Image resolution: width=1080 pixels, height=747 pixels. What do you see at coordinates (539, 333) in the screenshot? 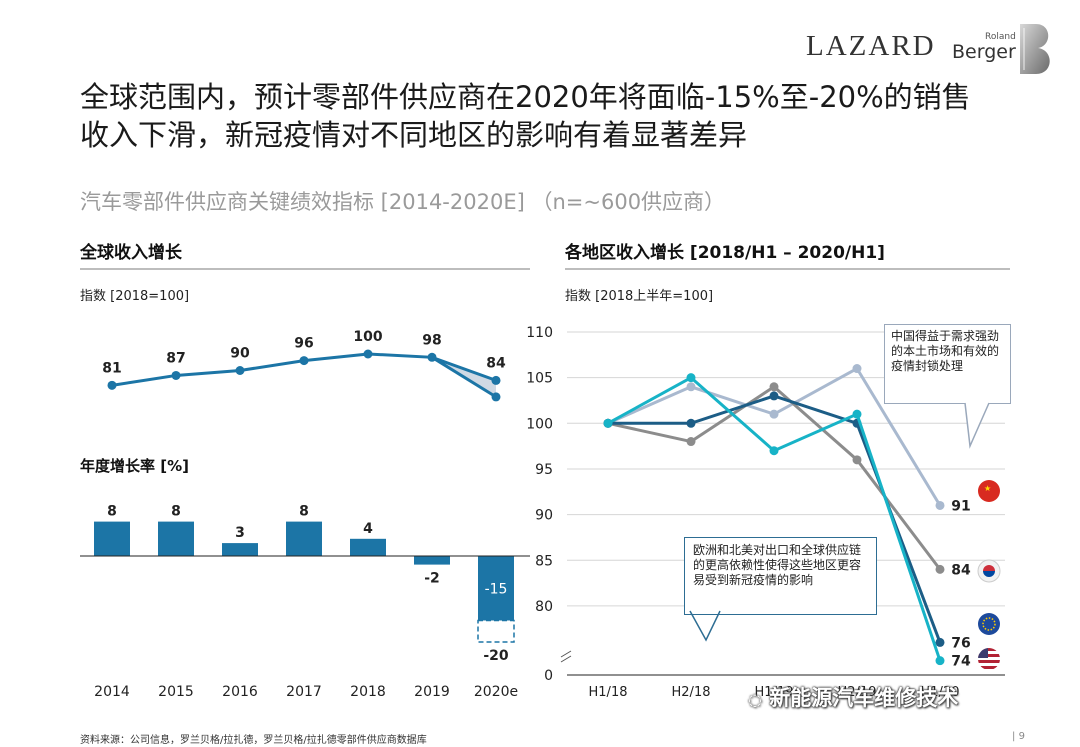
I see `y-tick-label: 110` at bounding box center [539, 333].